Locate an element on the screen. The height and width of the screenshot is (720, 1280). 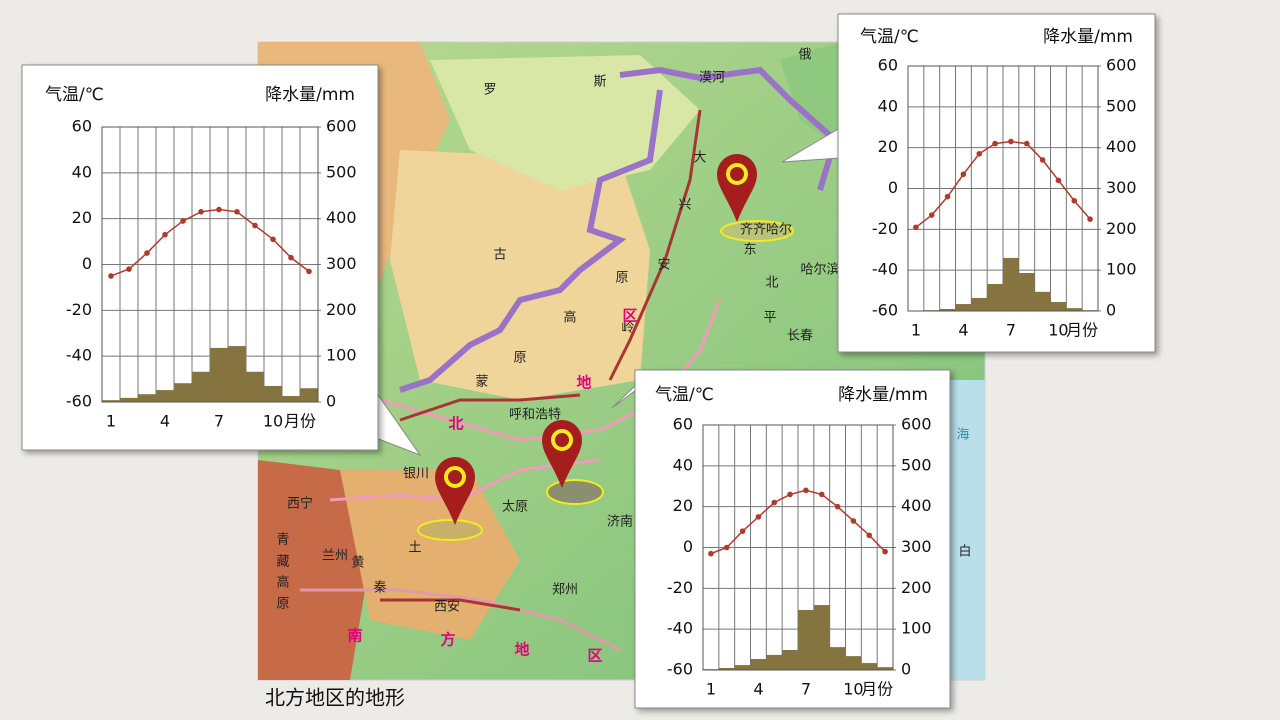
map-label: 呼和浩特 is located at coordinates (535, 415).